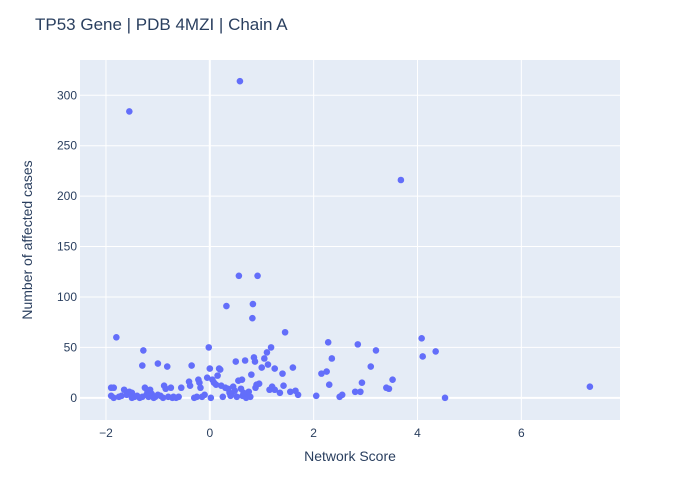  I want to click on x-axis-ticks: −2 0 2 4 6, so click(312, 433).